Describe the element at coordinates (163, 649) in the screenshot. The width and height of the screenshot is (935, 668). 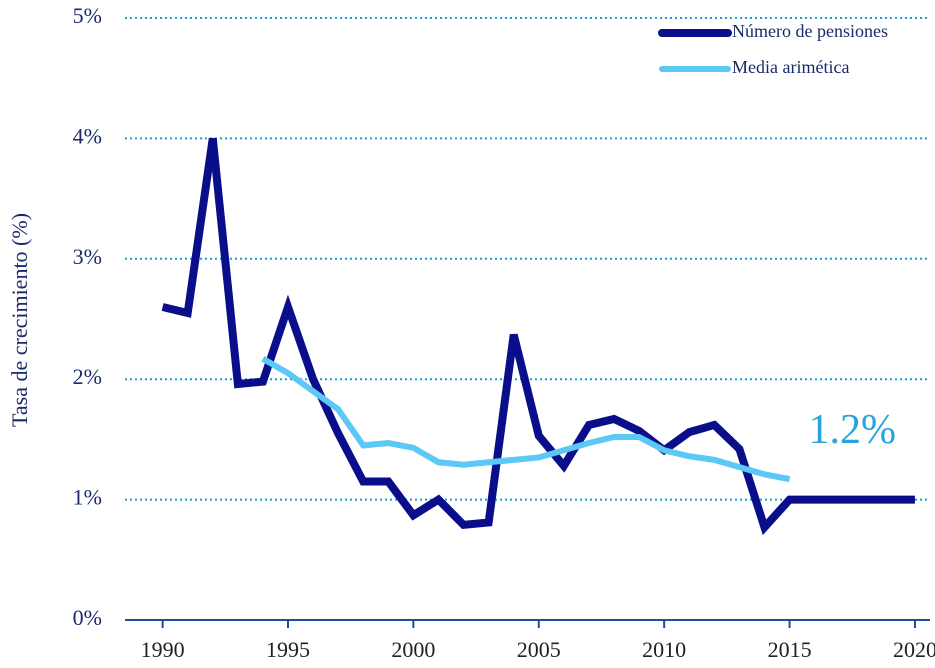
I see `x-tick-label: 1990` at that location.